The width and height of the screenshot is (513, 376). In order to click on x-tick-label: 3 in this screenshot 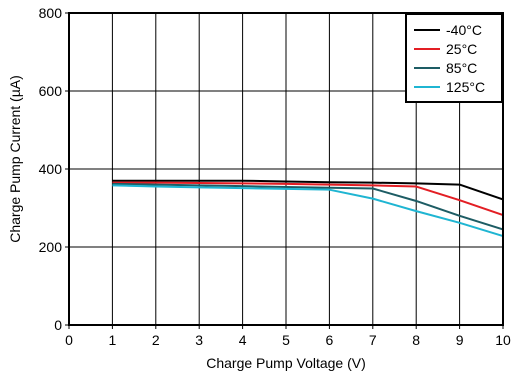, I will do `click(199, 340)`.